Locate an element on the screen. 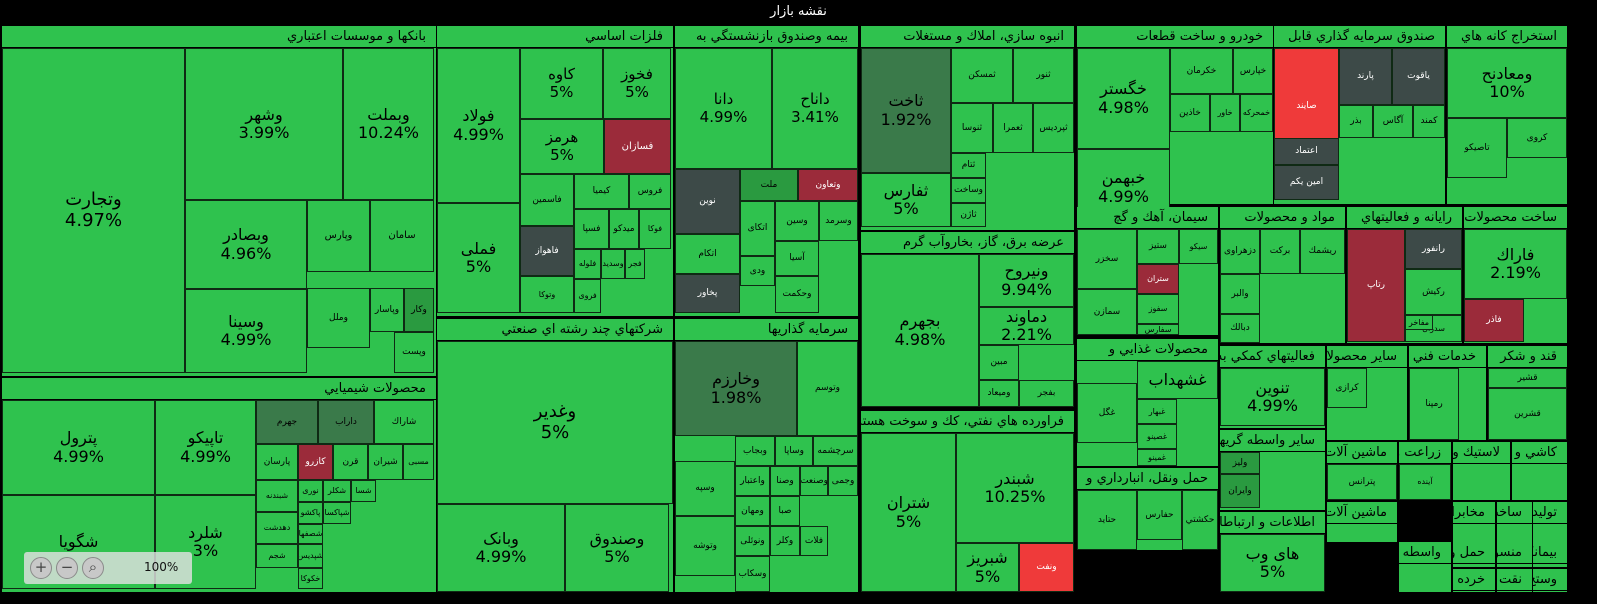  stock-tile: ونفت is located at coordinates (1046, 567).